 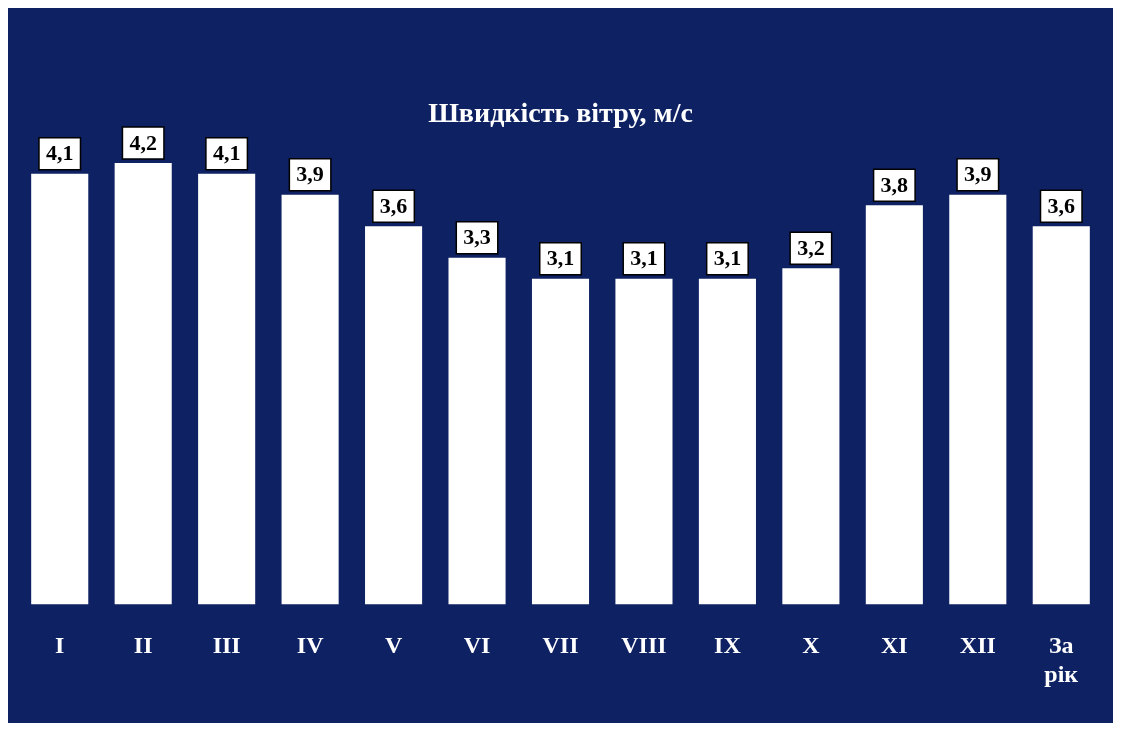 I want to click on x-tick-label: X, so click(x=811, y=645).